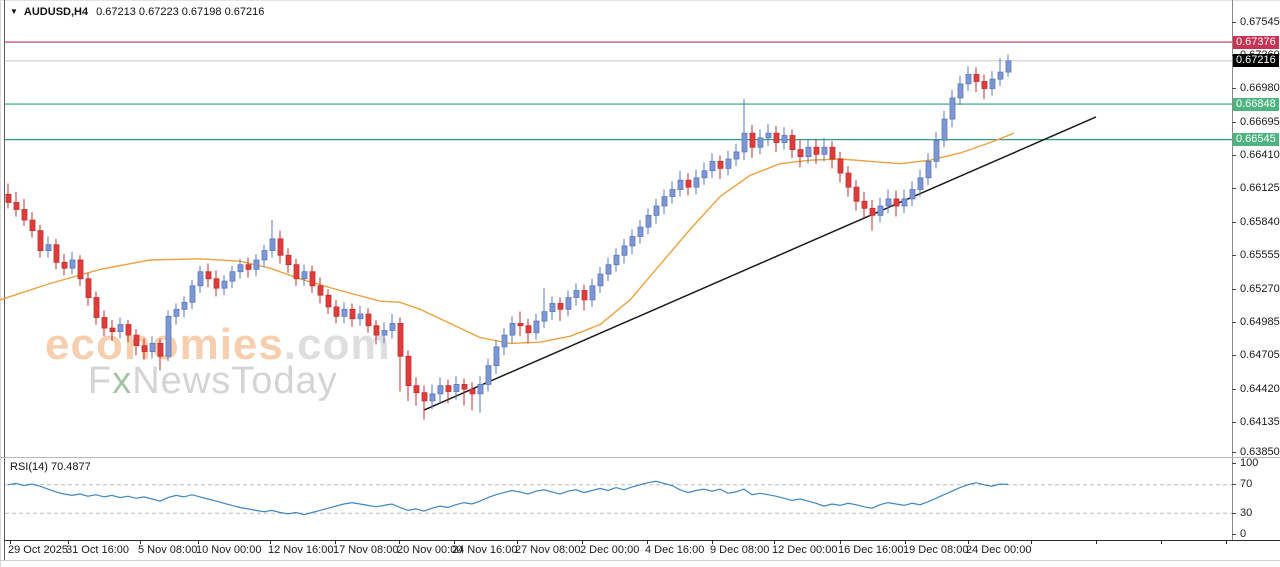  Describe the element at coordinates (485, 550) in the screenshot. I see `date-label: 24 Nov 16:00` at that location.